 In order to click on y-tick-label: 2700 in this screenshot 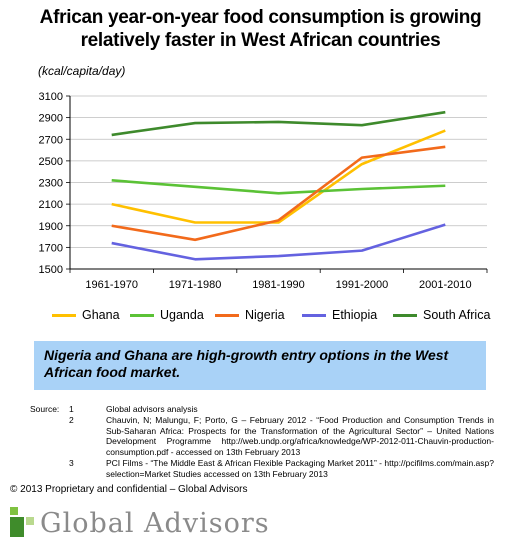, I will do `click(51, 140)`.